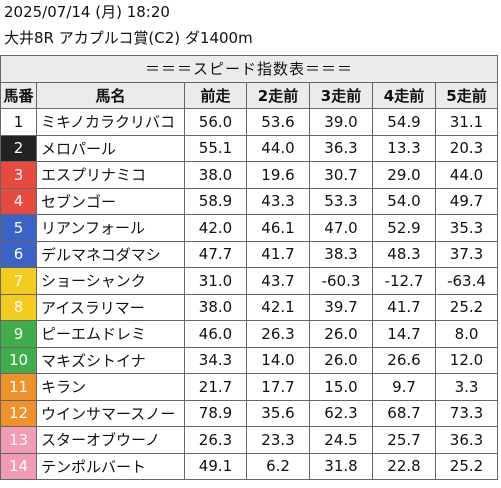 The height and width of the screenshot is (488, 501). I want to click on speed-value: -12.7, so click(404, 281).